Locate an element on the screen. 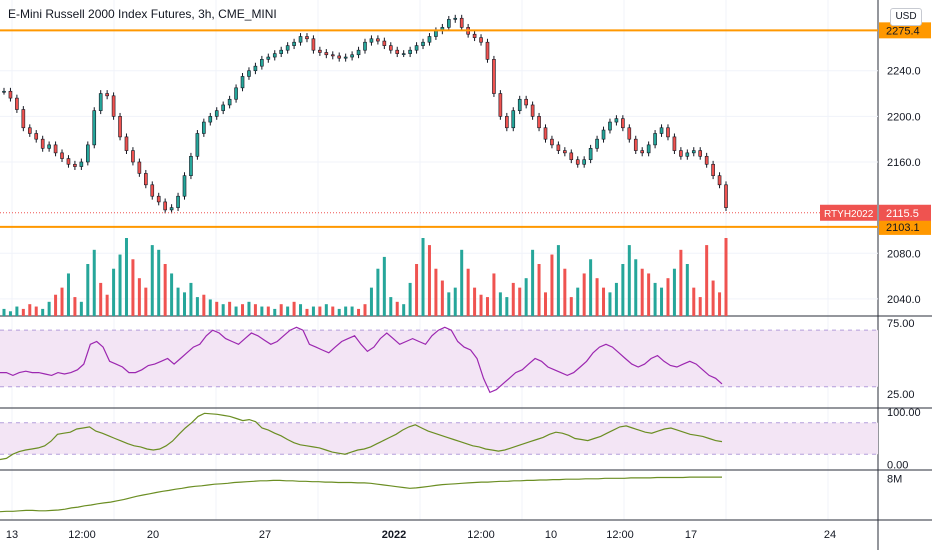 This screenshot has width=932, height=550. price-tick-label: 2040.0 is located at coordinates (904, 300).